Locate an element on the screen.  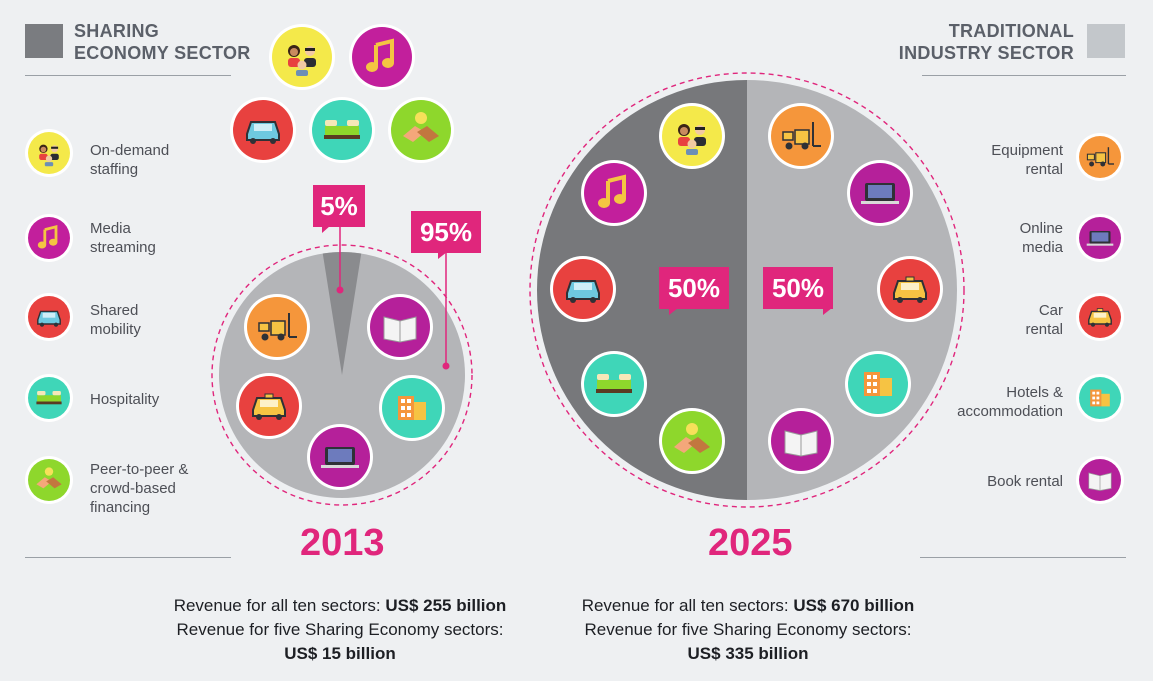
year-label-2013: 2013 is located at coordinates (342, 543).